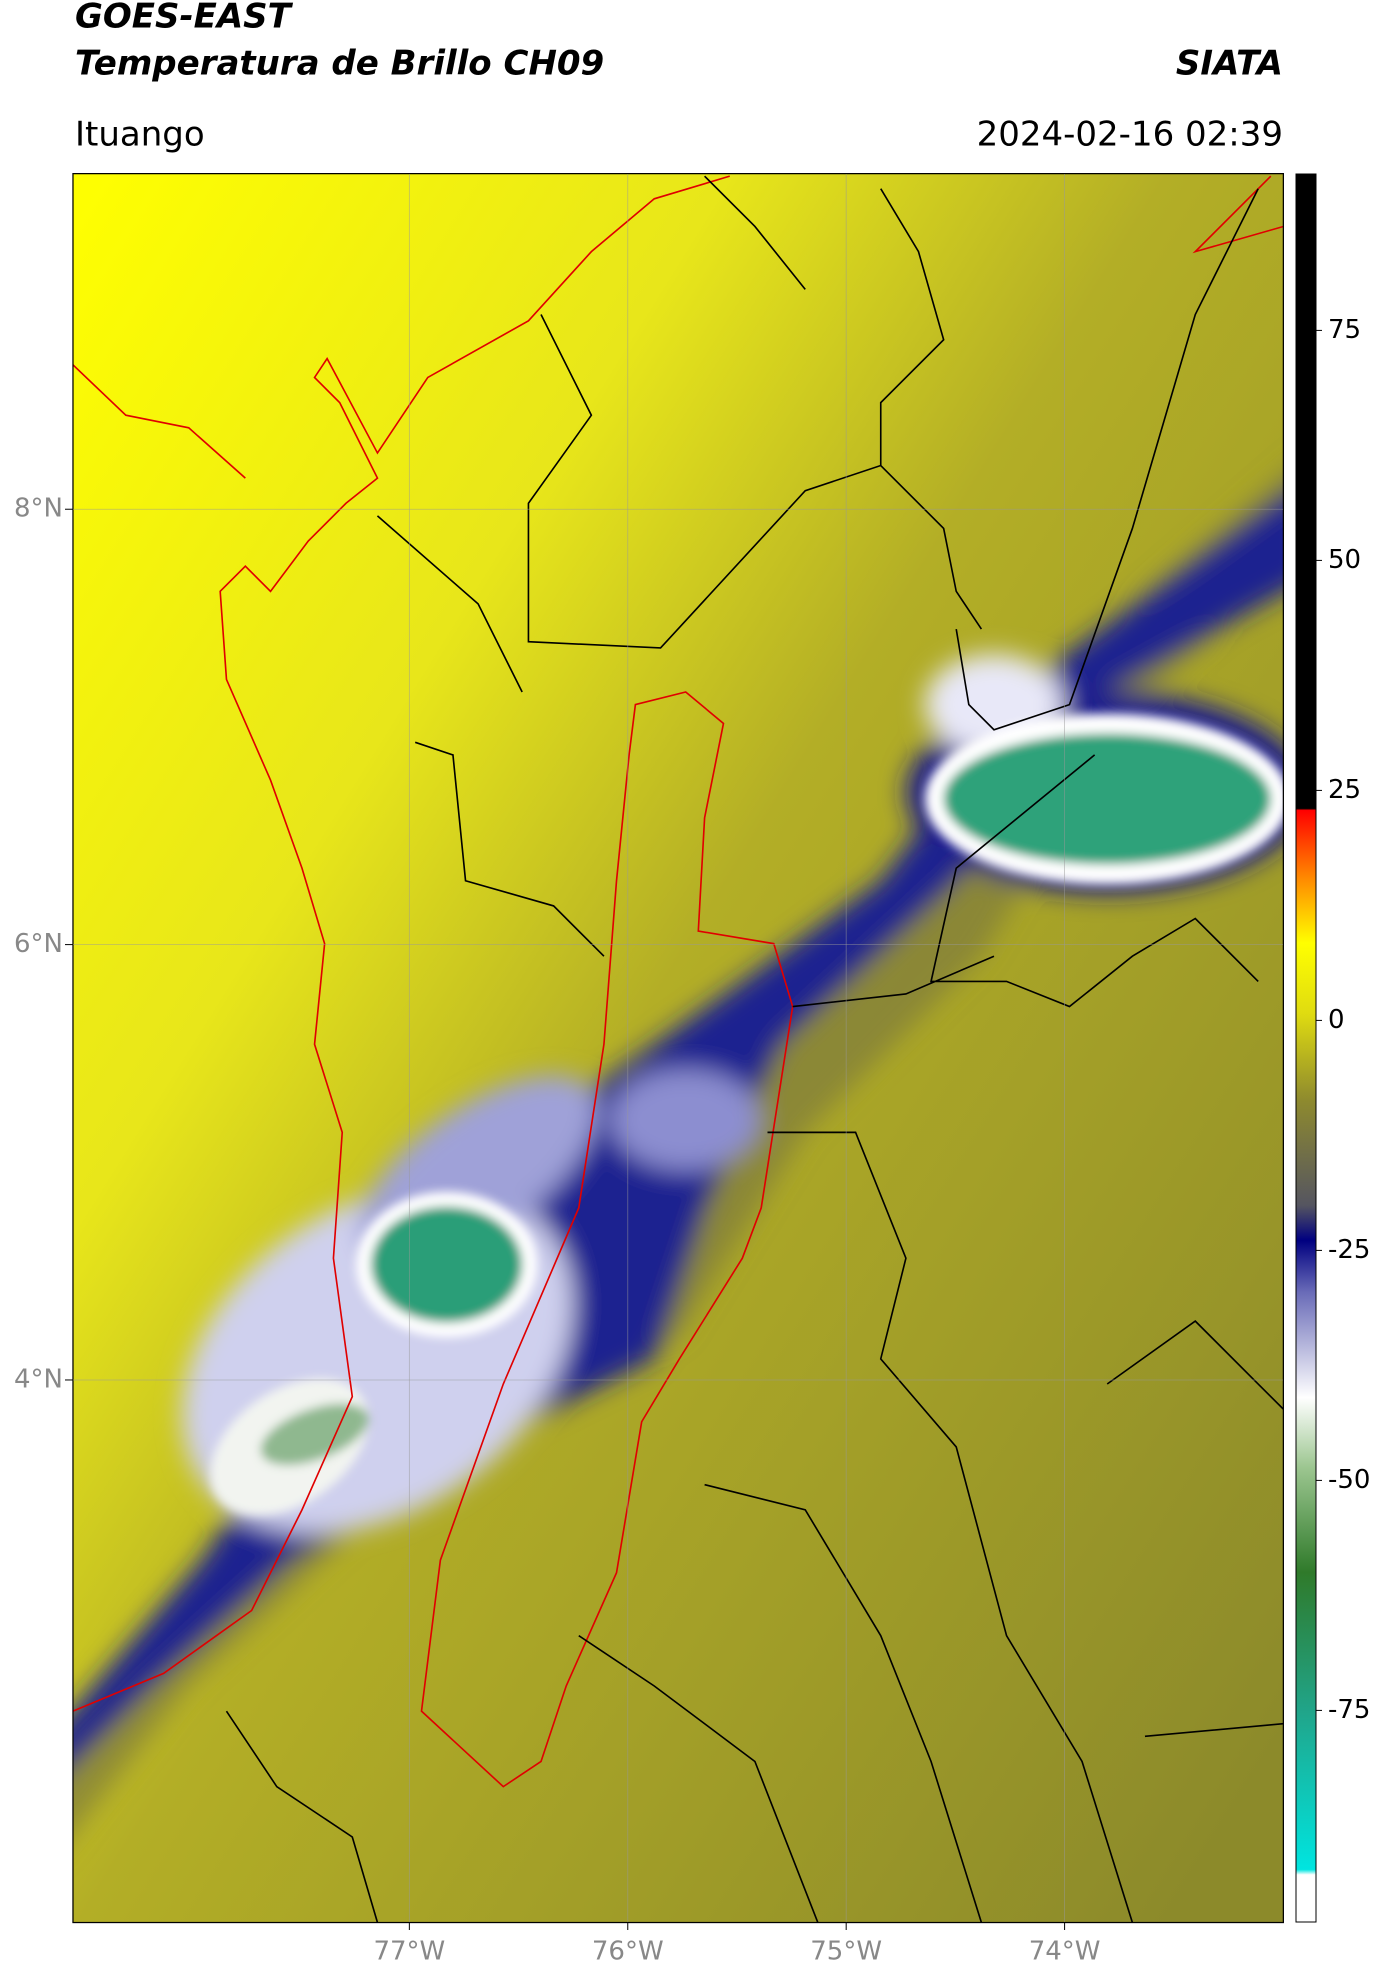 The height and width of the screenshot is (1985, 1384). I want to click on colorbar-label: 50, so click(1344, 560).